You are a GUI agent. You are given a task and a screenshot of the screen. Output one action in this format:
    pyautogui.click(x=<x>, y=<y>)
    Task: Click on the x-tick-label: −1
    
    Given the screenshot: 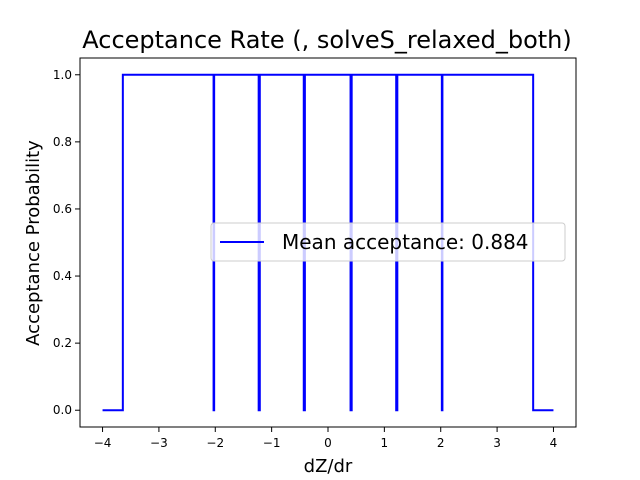 What is the action you would take?
    pyautogui.click(x=272, y=443)
    